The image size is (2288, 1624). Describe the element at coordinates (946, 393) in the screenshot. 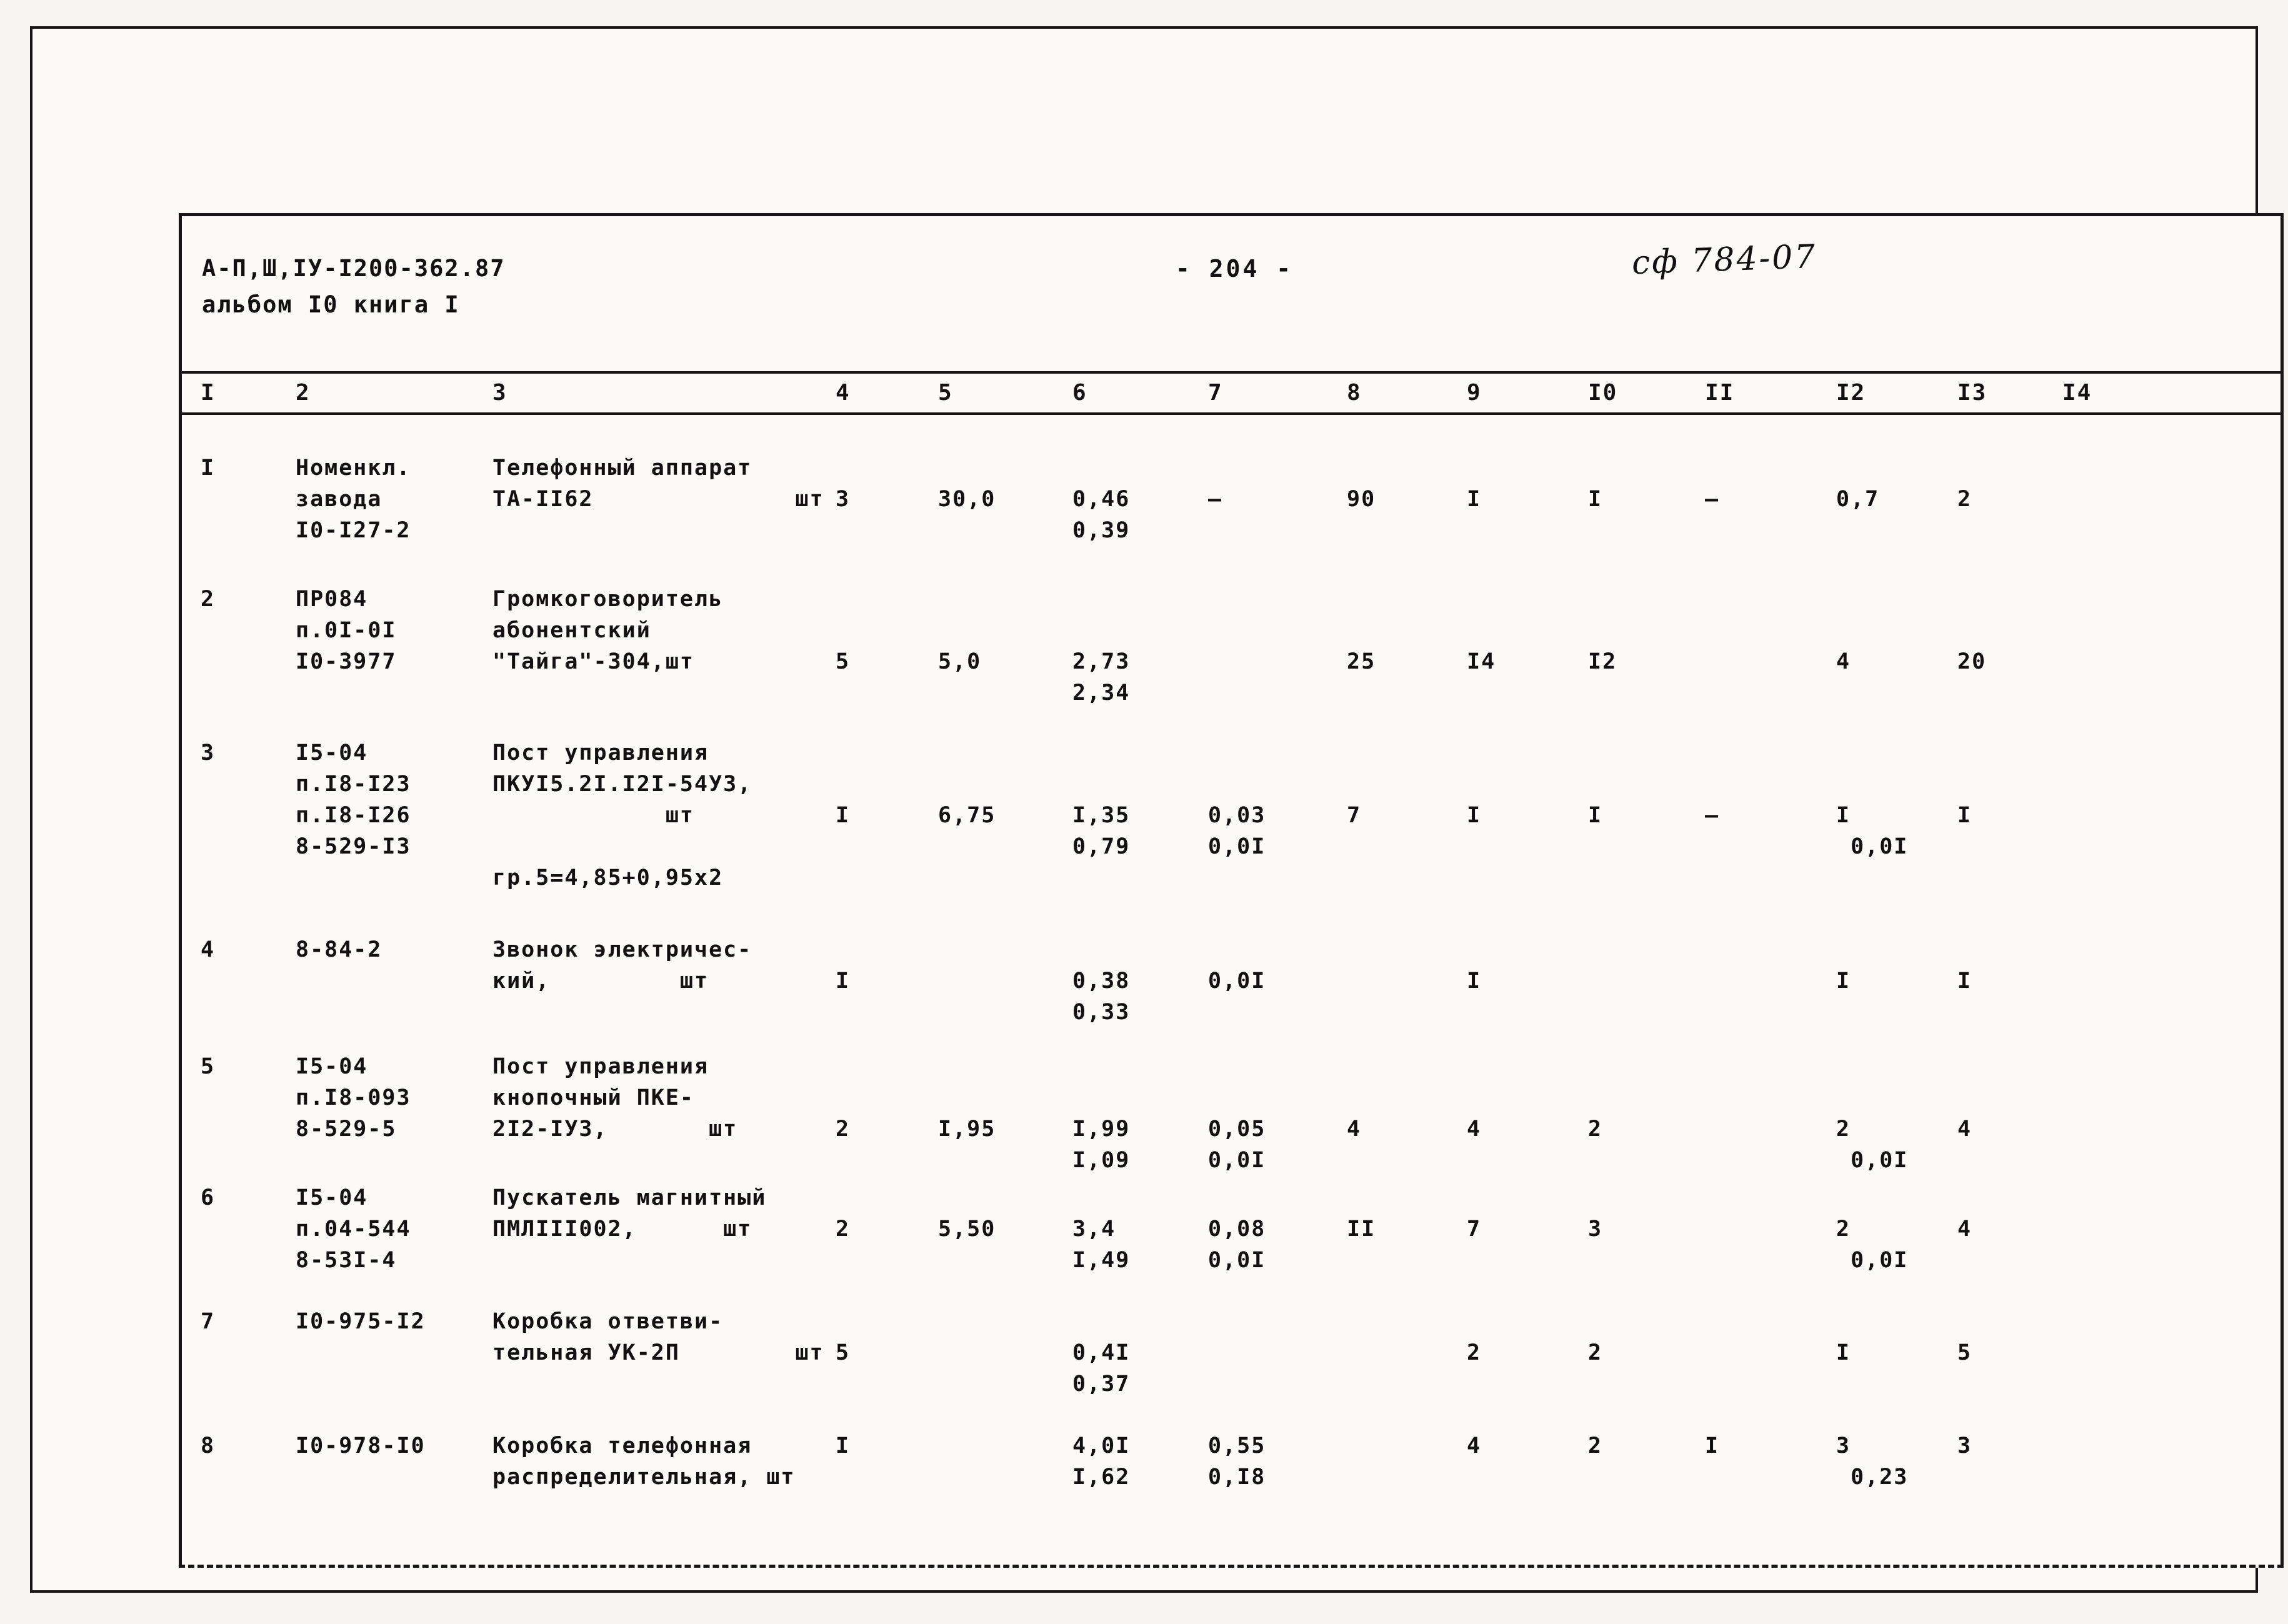

I see `column-header: 5` at that location.